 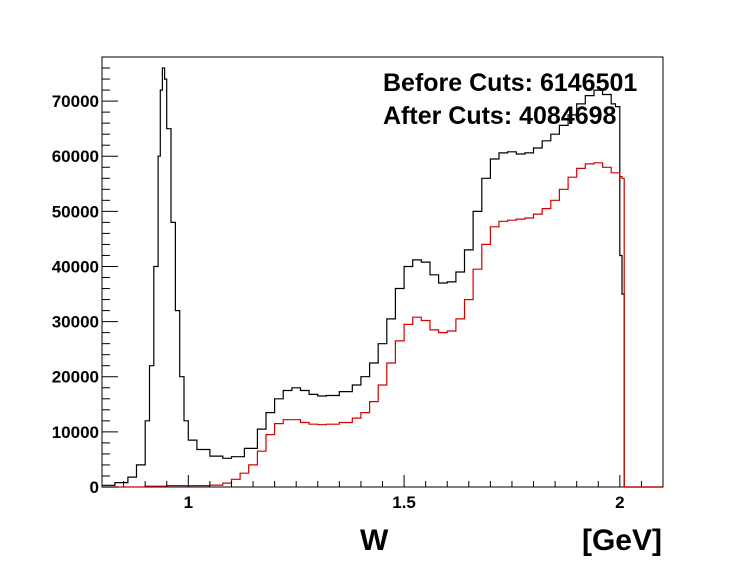 I want to click on y-tick-label: 40000, so click(x=75, y=266).